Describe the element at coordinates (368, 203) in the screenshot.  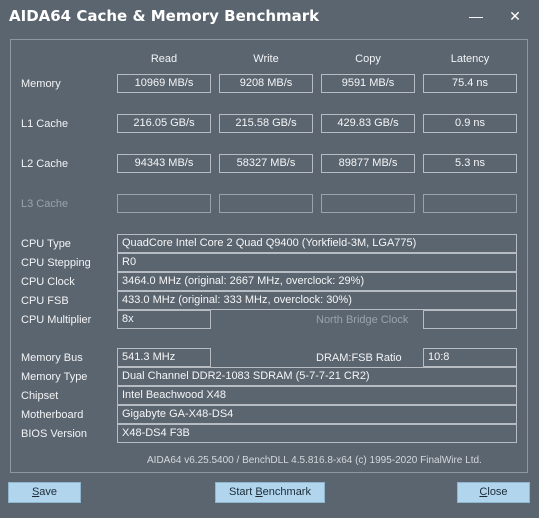
I see `l3-copy-value` at that location.